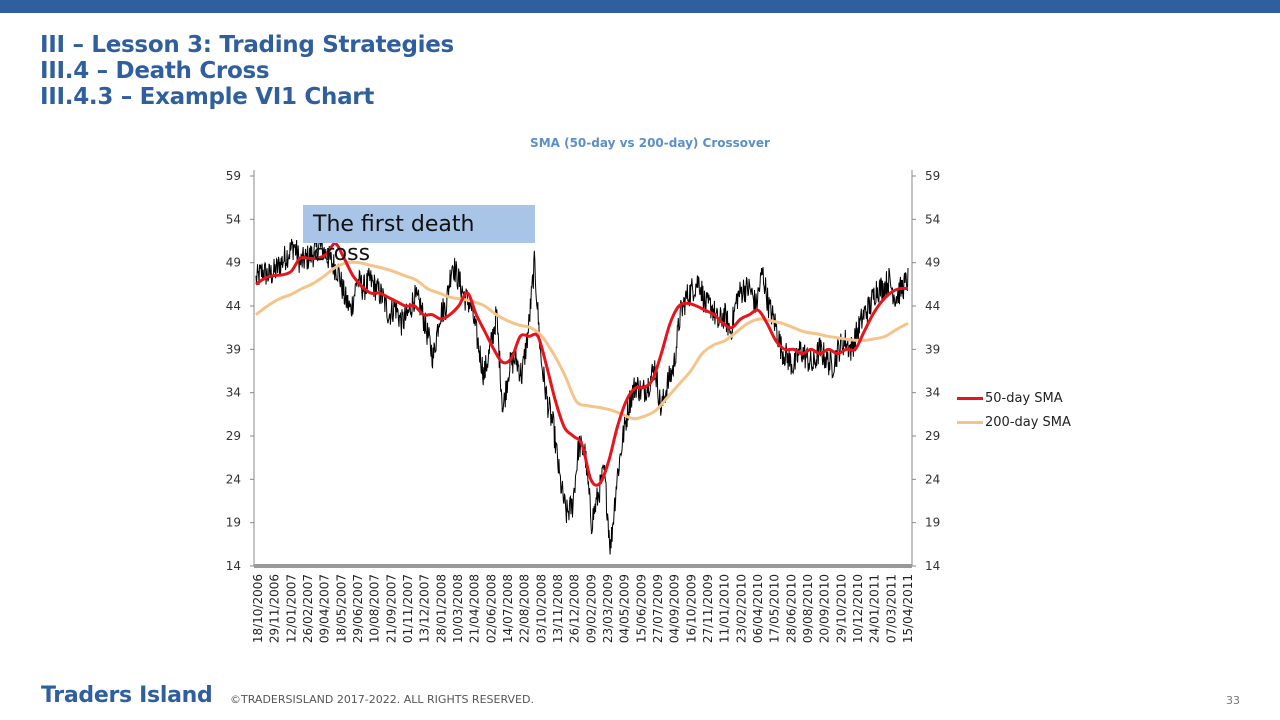 Image resolution: width=1280 pixels, height=720 pixels. What do you see at coordinates (932, 306) in the screenshot?
I see `y-tick-label-right: 44` at bounding box center [932, 306].